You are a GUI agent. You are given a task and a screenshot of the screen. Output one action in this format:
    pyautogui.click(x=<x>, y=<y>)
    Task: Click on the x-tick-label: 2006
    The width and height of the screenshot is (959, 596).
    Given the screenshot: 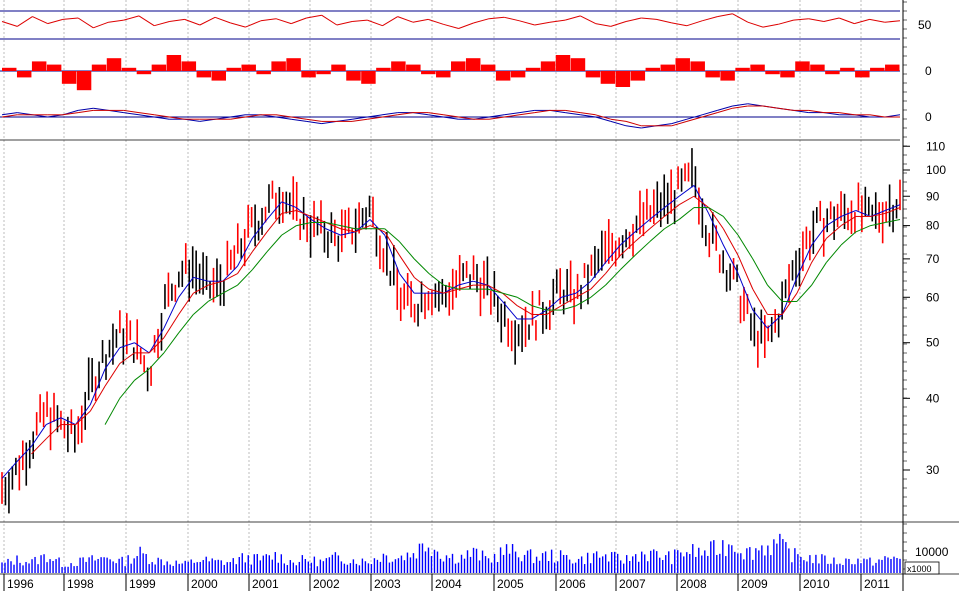 What is the action you would take?
    pyautogui.click(x=572, y=584)
    